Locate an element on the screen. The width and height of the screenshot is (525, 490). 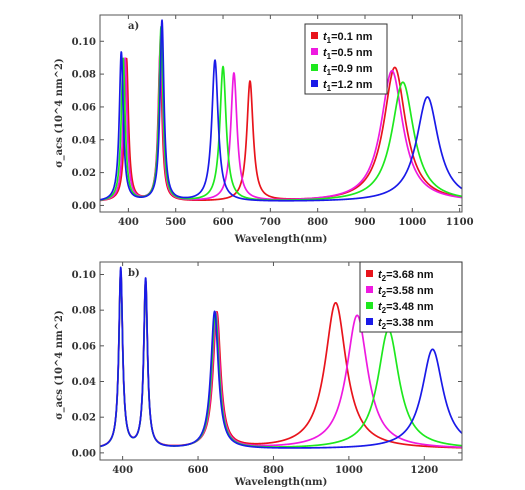
legend-value: =3.58 nm is located at coordinates (410, 291).